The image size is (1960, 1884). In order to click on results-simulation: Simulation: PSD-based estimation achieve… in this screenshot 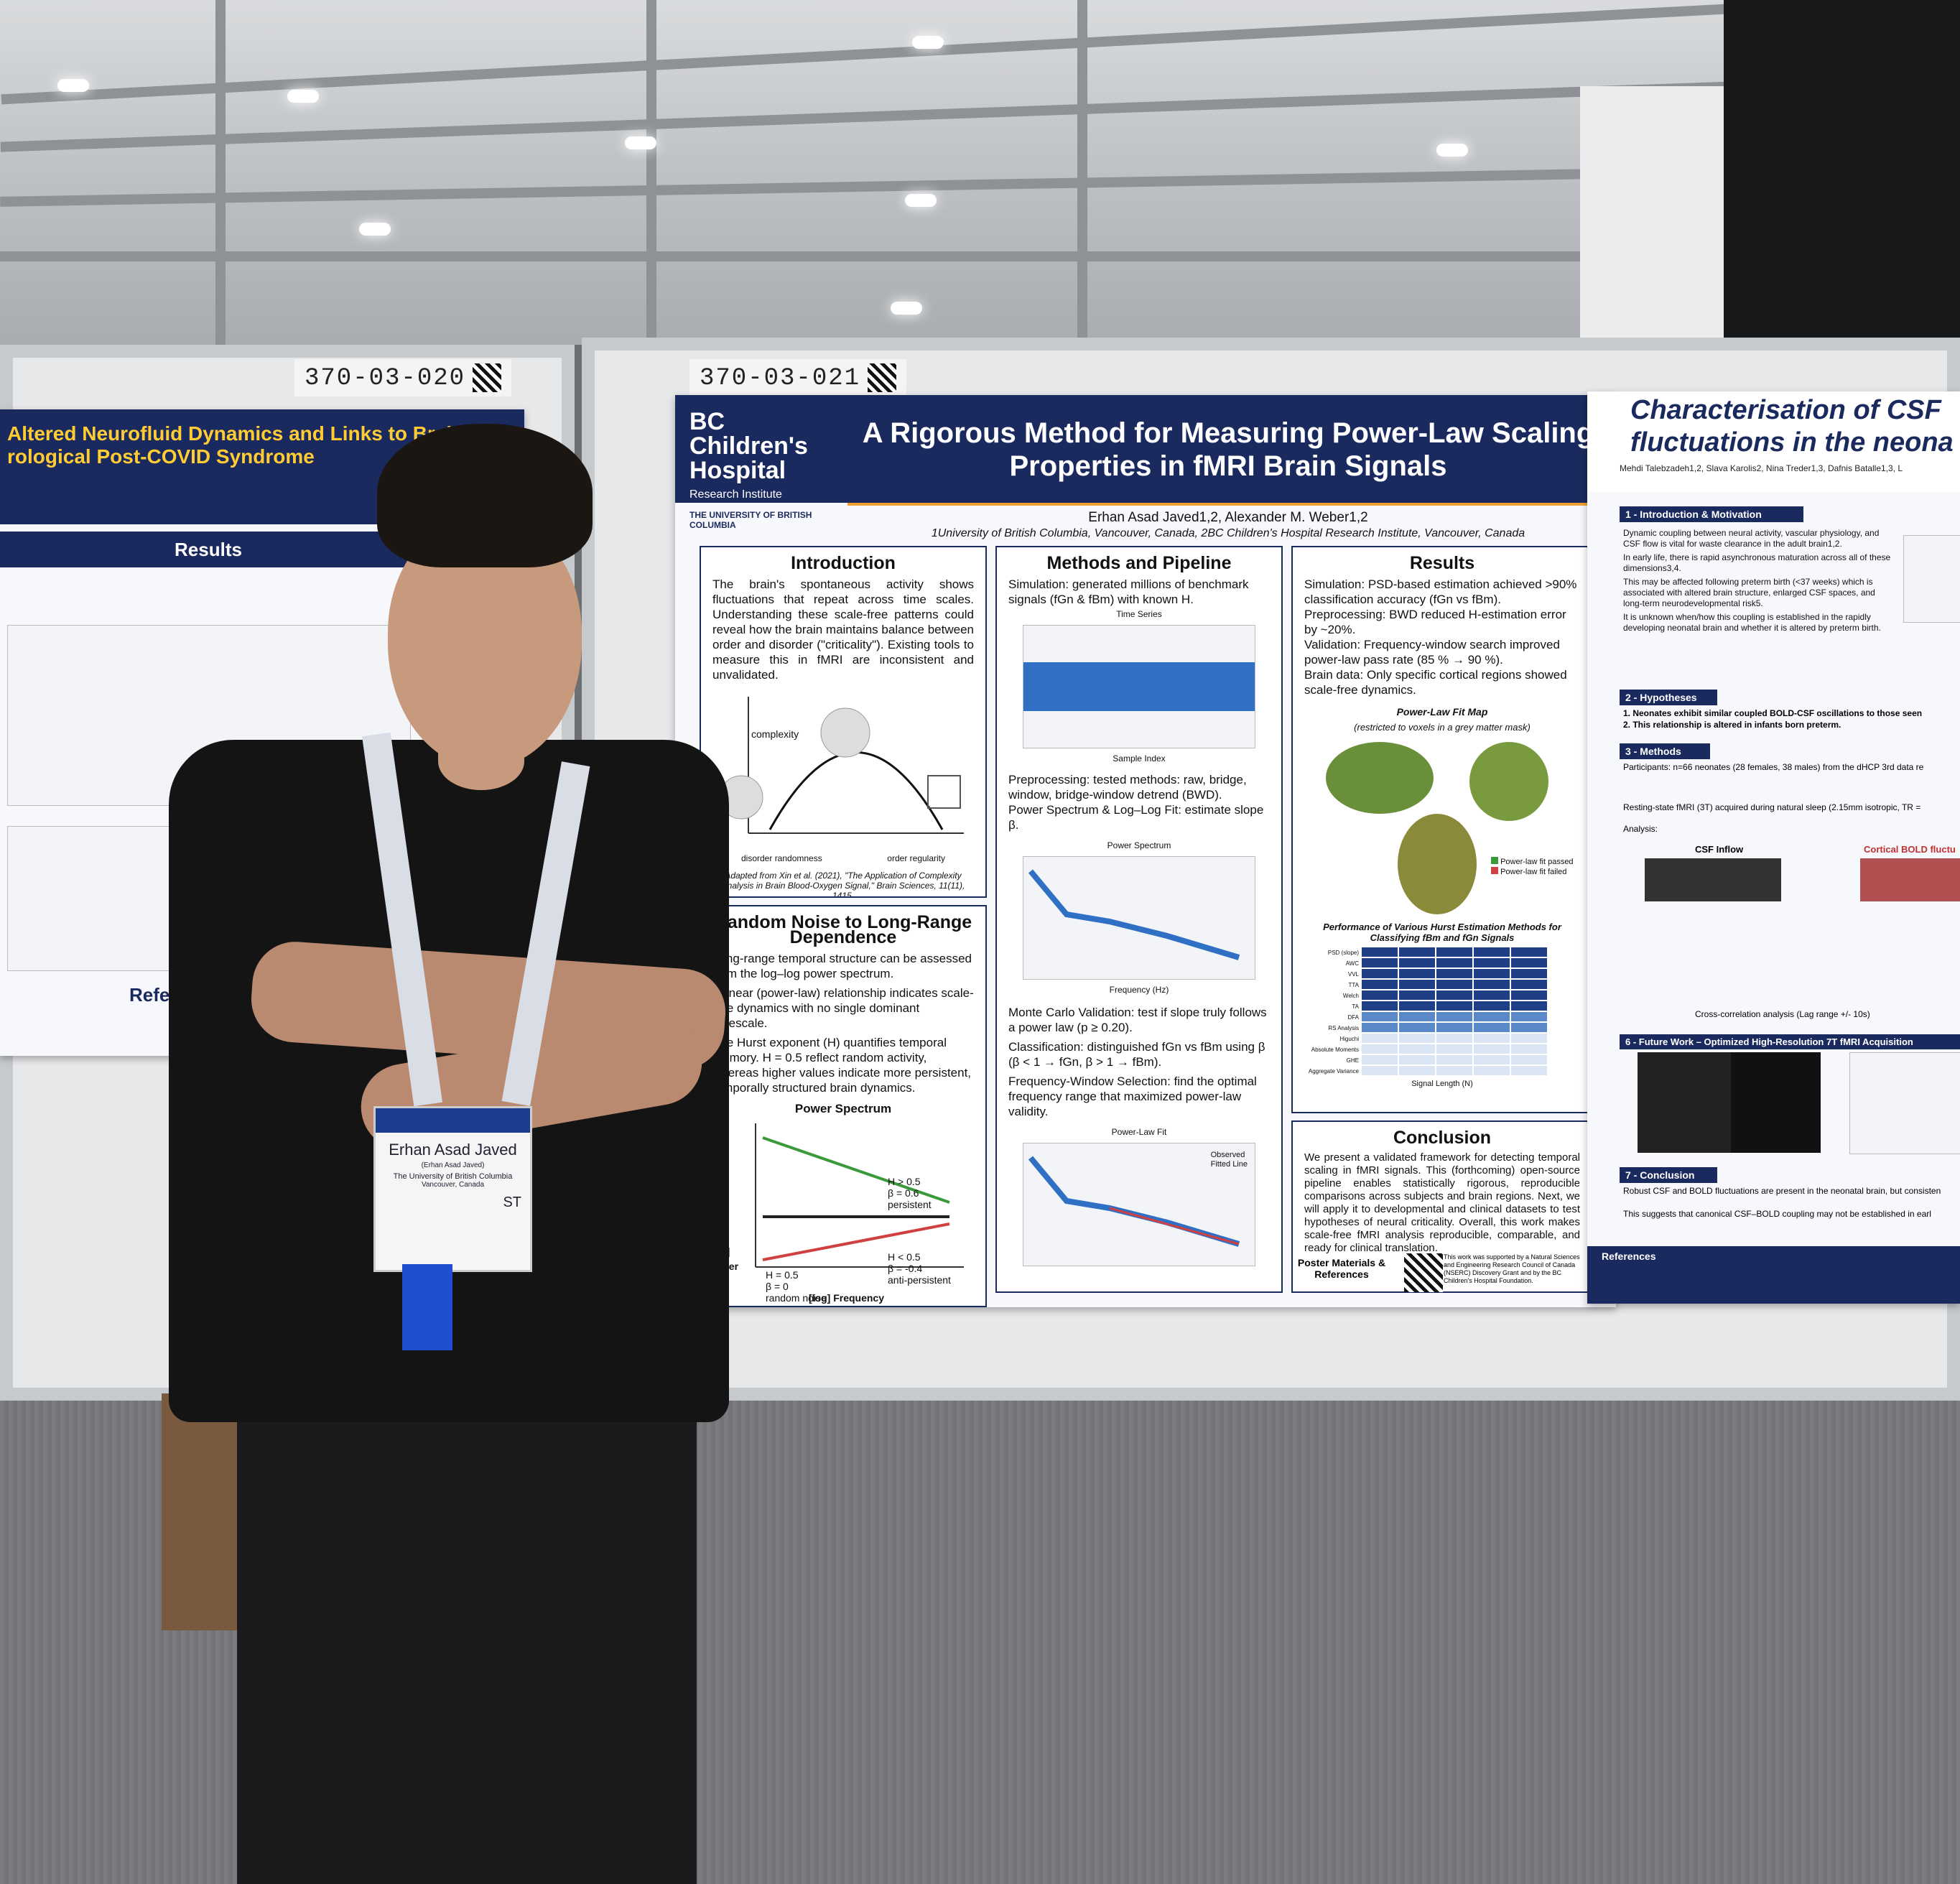, I will do `click(1441, 591)`.